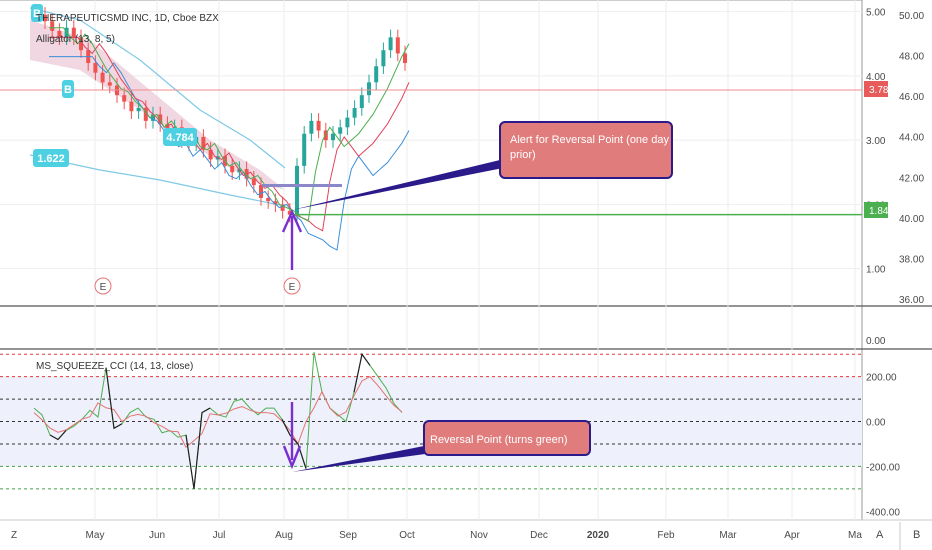 Image resolution: width=932 pixels, height=550 pixels. I want to click on y-right-tick-label: 40.00, so click(911, 219).